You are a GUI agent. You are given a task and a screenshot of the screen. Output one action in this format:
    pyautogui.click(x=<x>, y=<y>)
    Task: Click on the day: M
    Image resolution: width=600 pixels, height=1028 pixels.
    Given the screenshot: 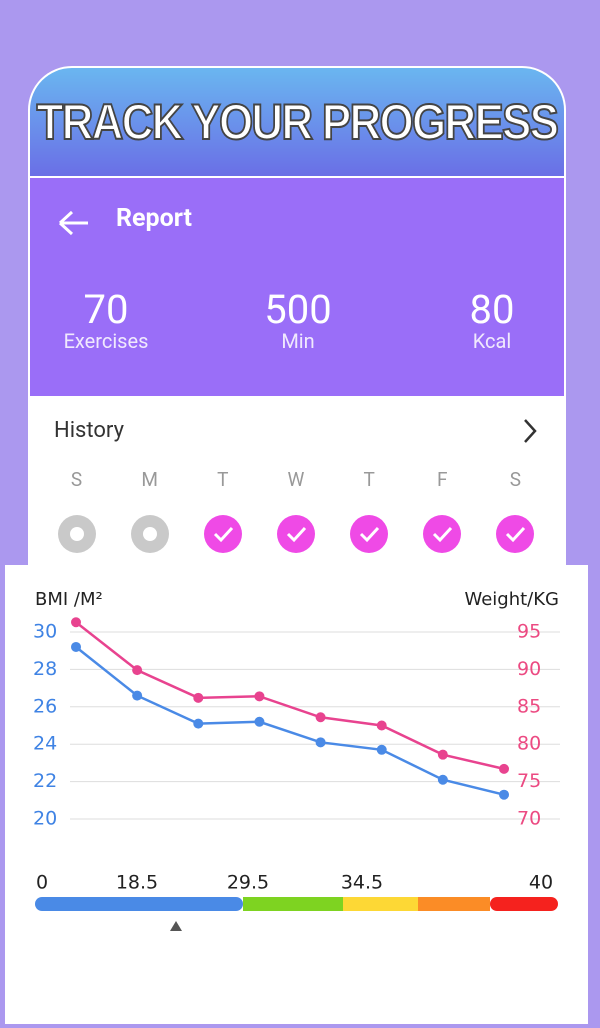 What is the action you would take?
    pyautogui.click(x=149, y=510)
    